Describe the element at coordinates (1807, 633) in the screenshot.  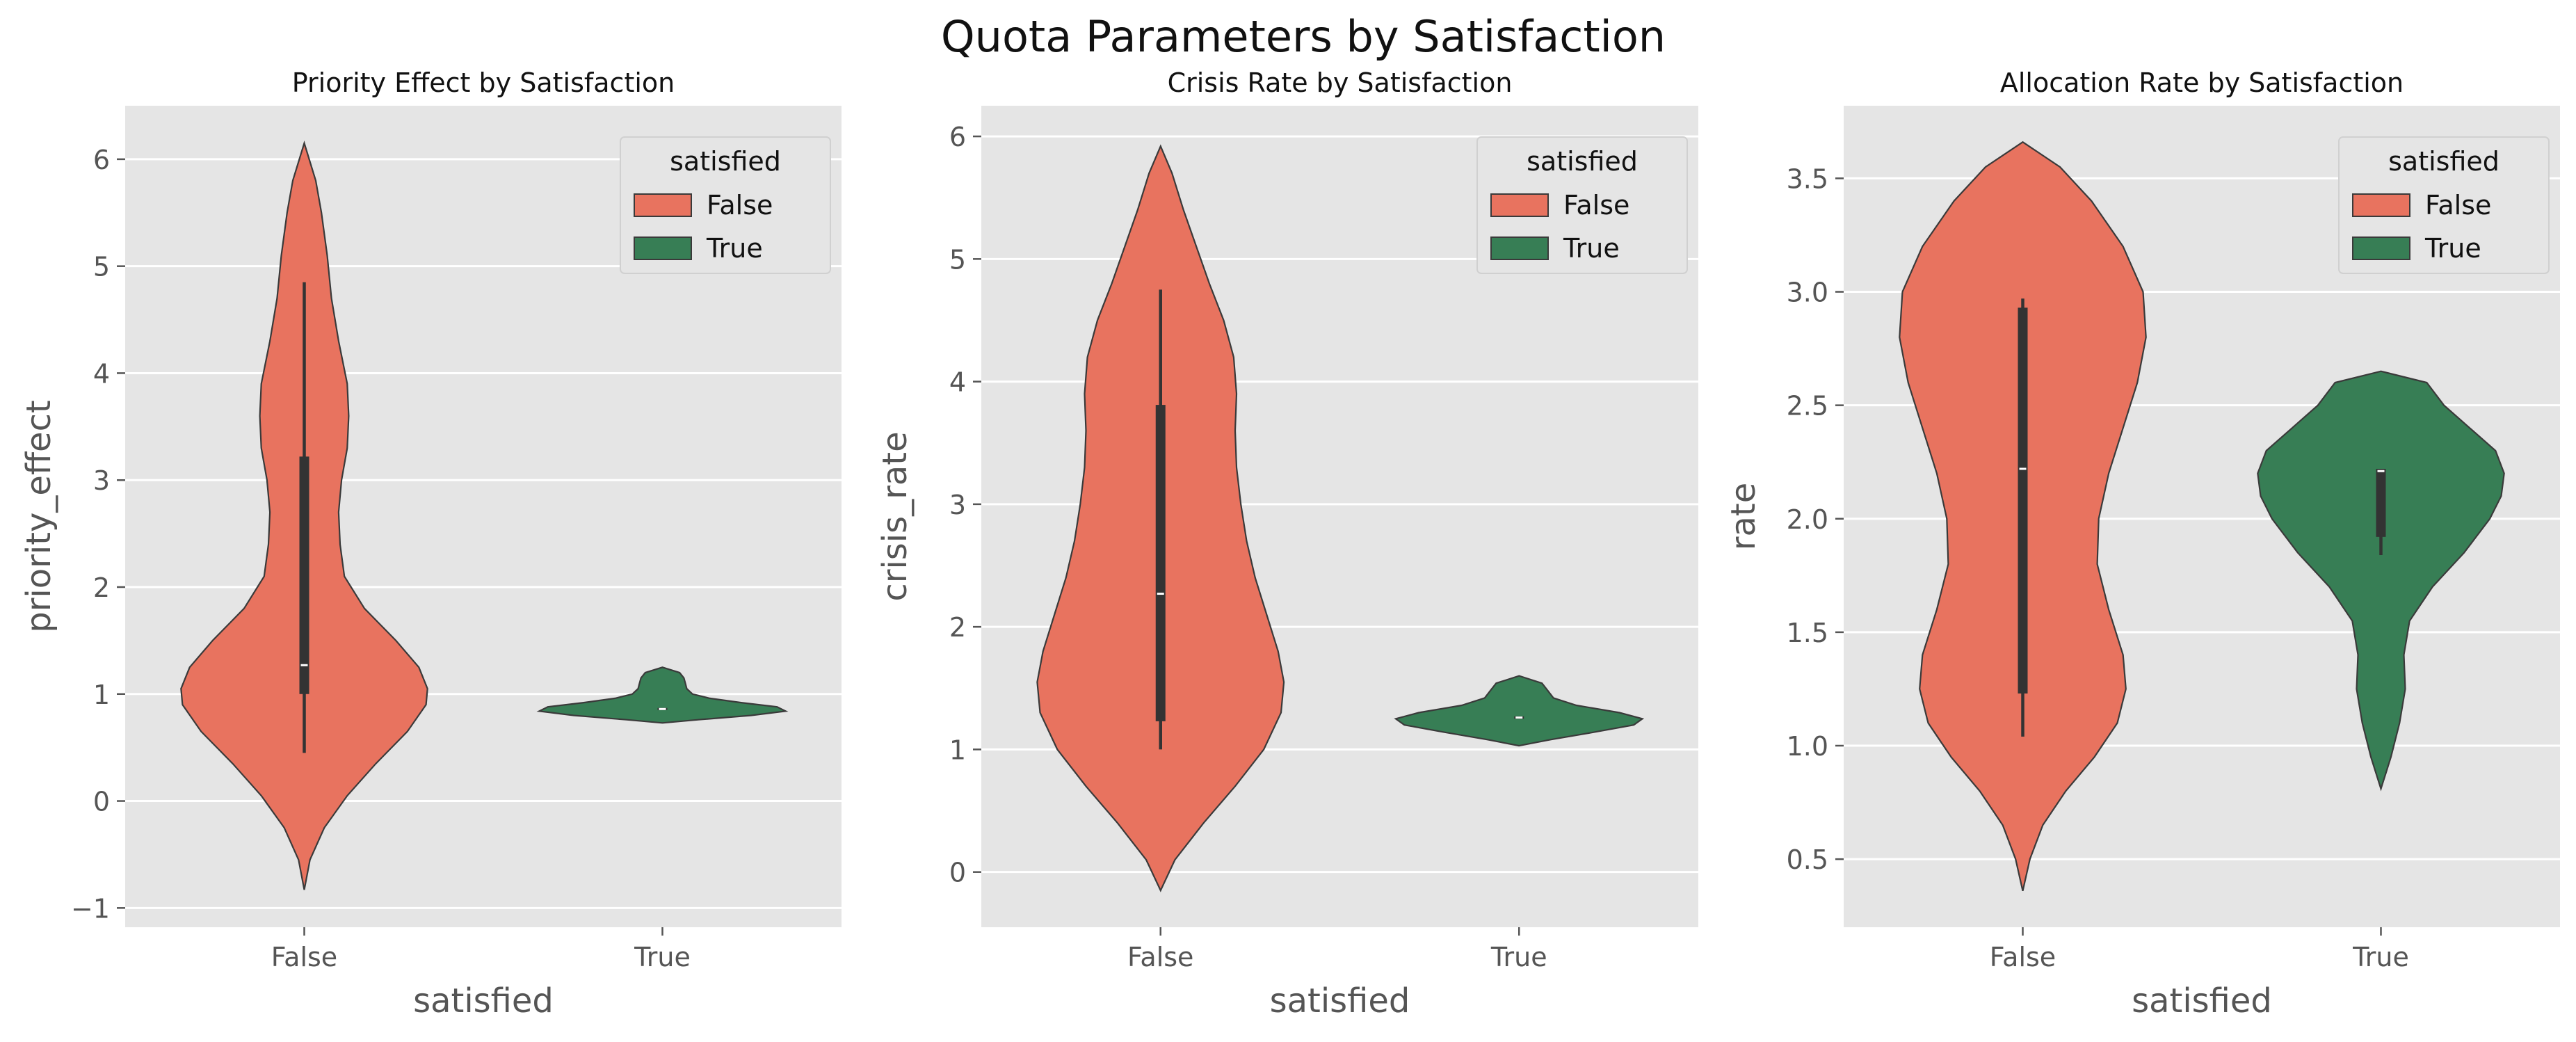
I see `y-tick-label: 1.5` at that location.